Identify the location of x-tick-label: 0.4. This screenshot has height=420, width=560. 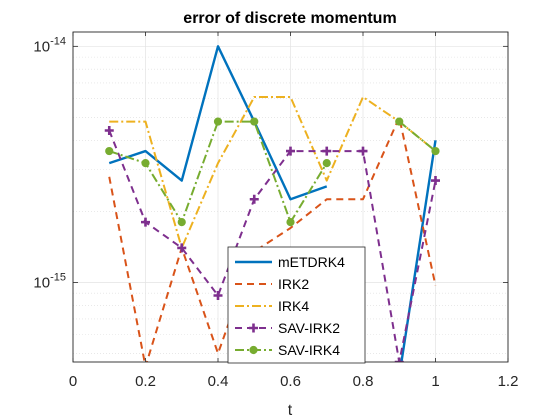
(218, 381).